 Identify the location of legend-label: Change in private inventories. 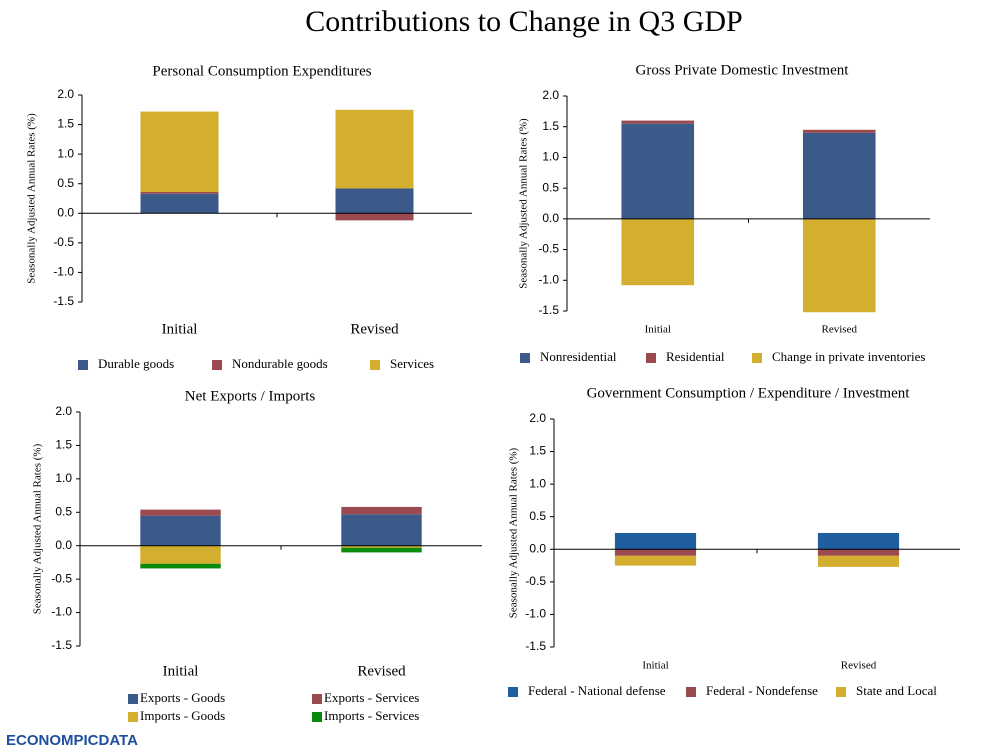
(848, 356).